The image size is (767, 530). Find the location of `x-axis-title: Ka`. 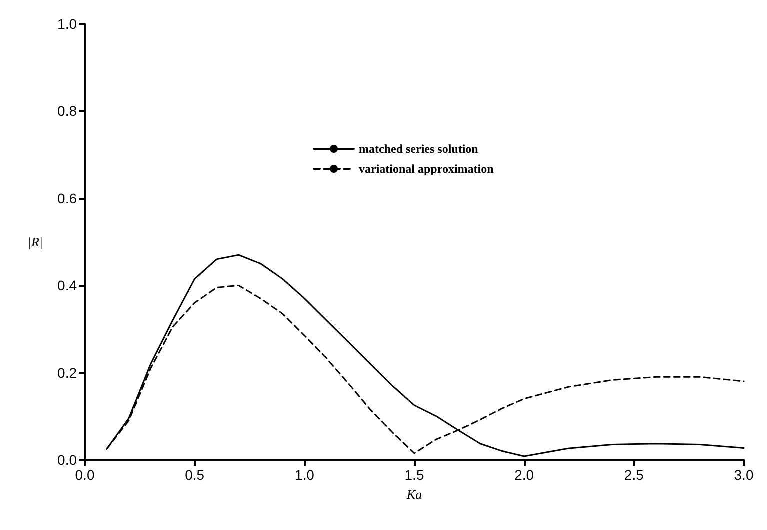

x-axis-title: Ka is located at coordinates (414, 494).